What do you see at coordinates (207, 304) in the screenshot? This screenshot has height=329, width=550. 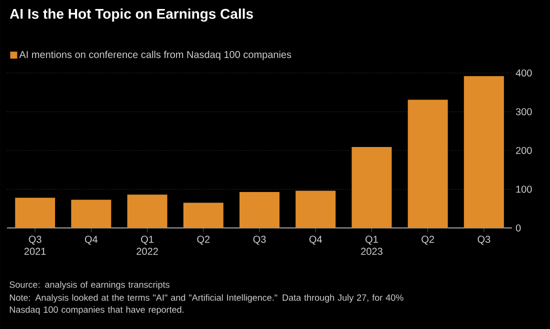 I see `text: Note: Analysis looked at the terms "AI" and "Artificial Intelligence." Data through July 27, for 40% Nasdaq 100 companies that have reported.` at bounding box center [207, 304].